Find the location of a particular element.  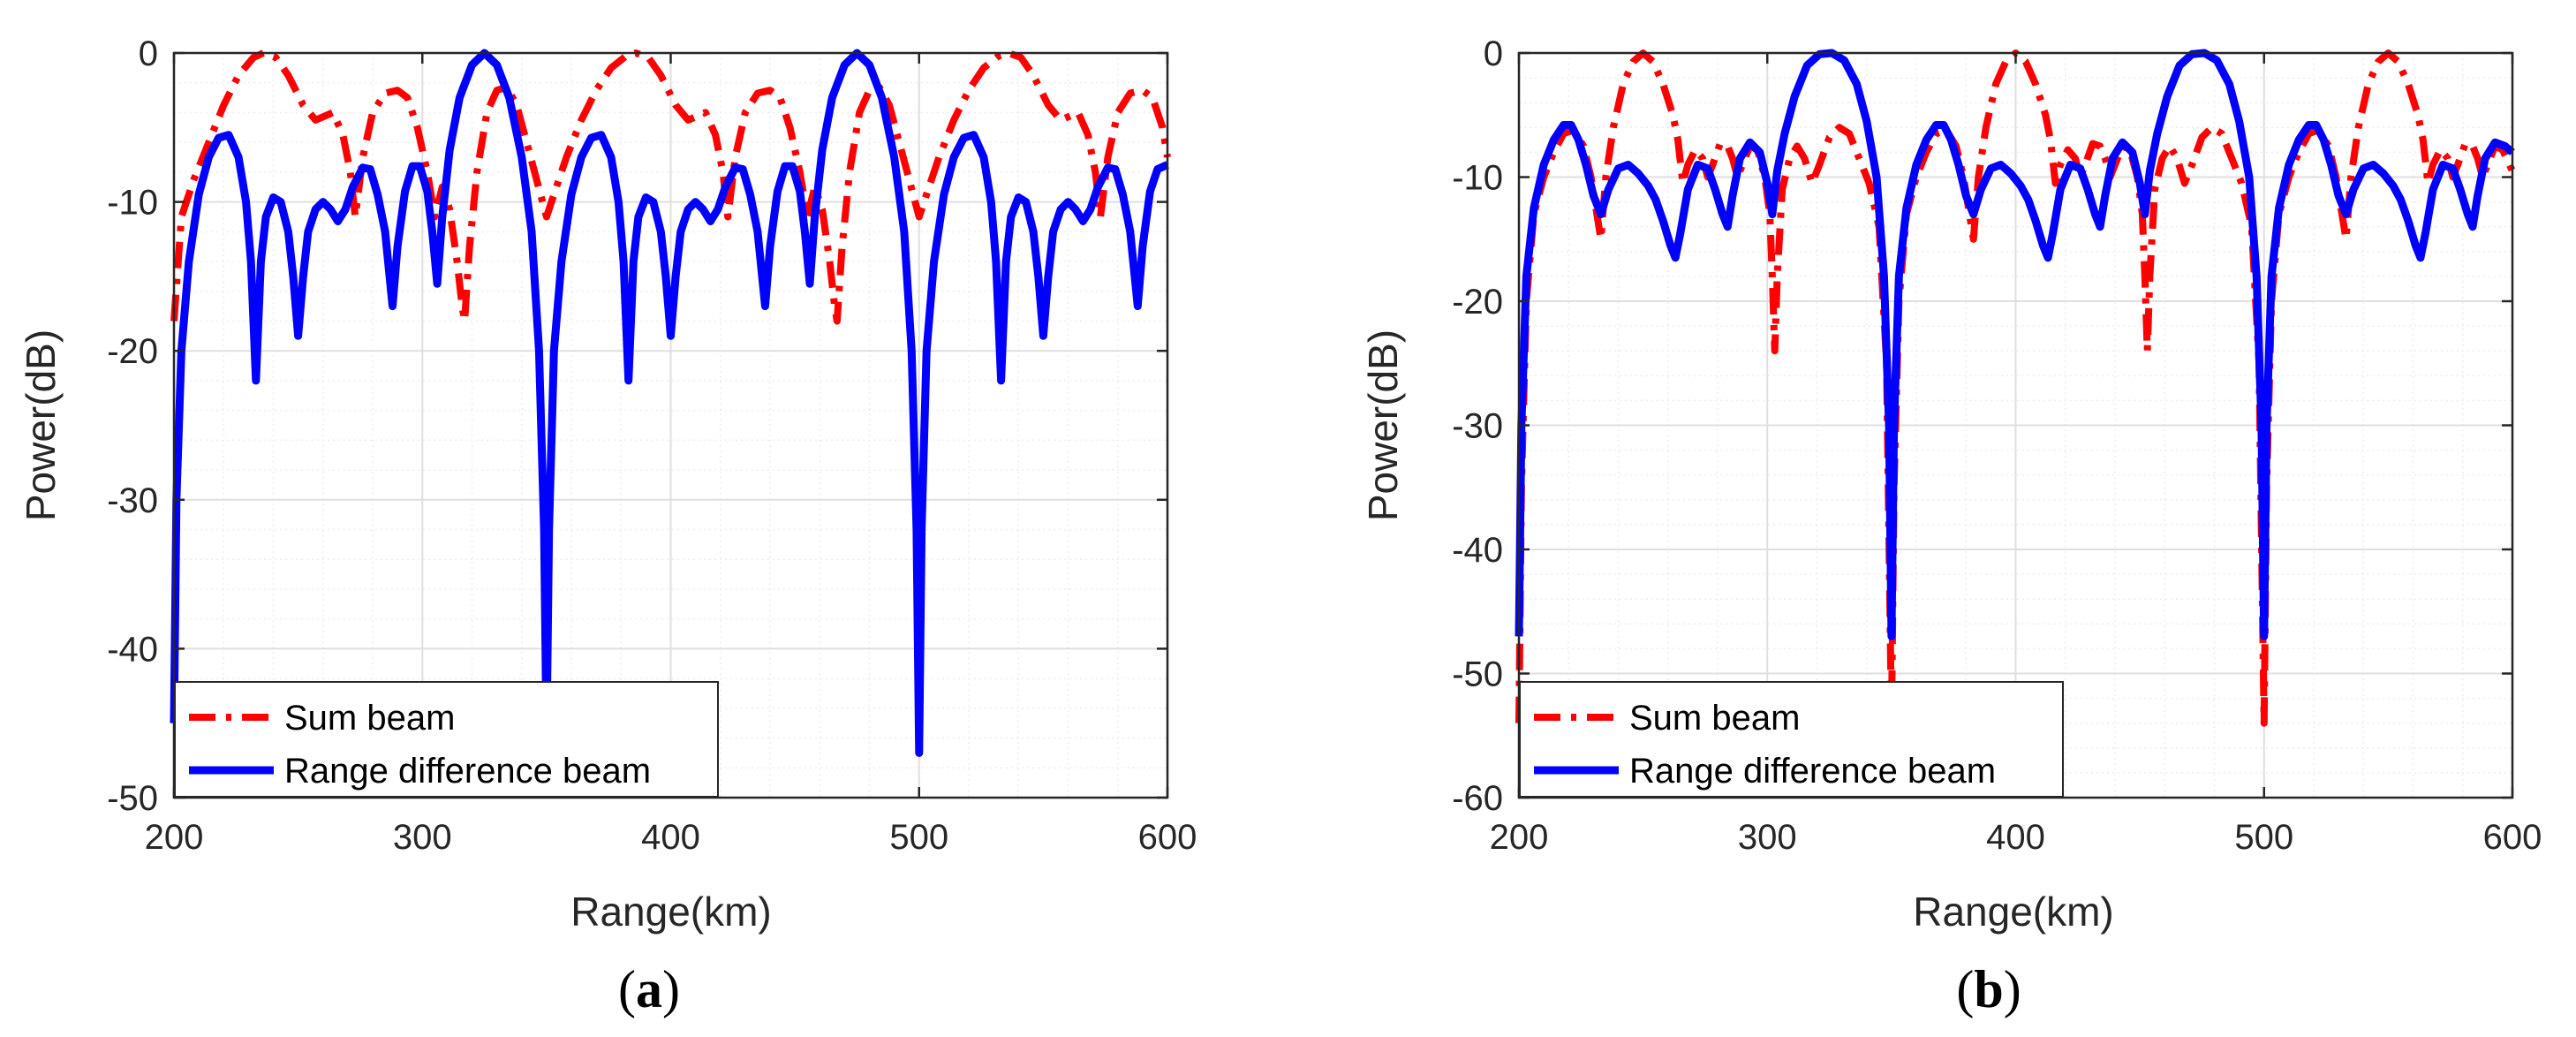

panel-caption: (a) is located at coordinates (649, 989).